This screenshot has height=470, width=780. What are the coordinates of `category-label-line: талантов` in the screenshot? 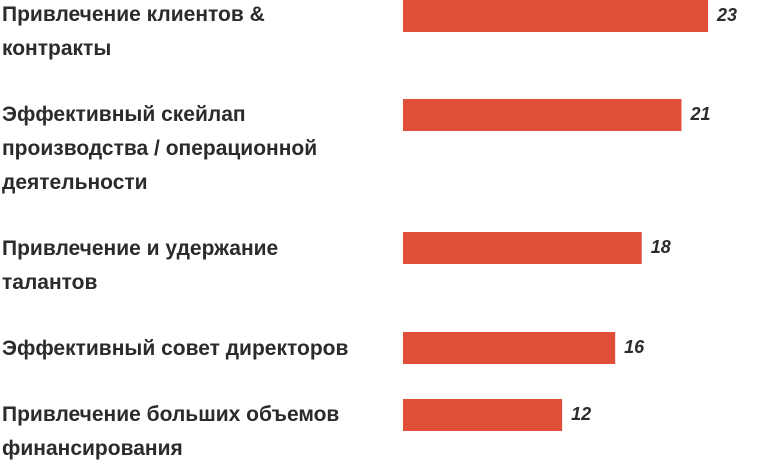 It's located at (50, 282).